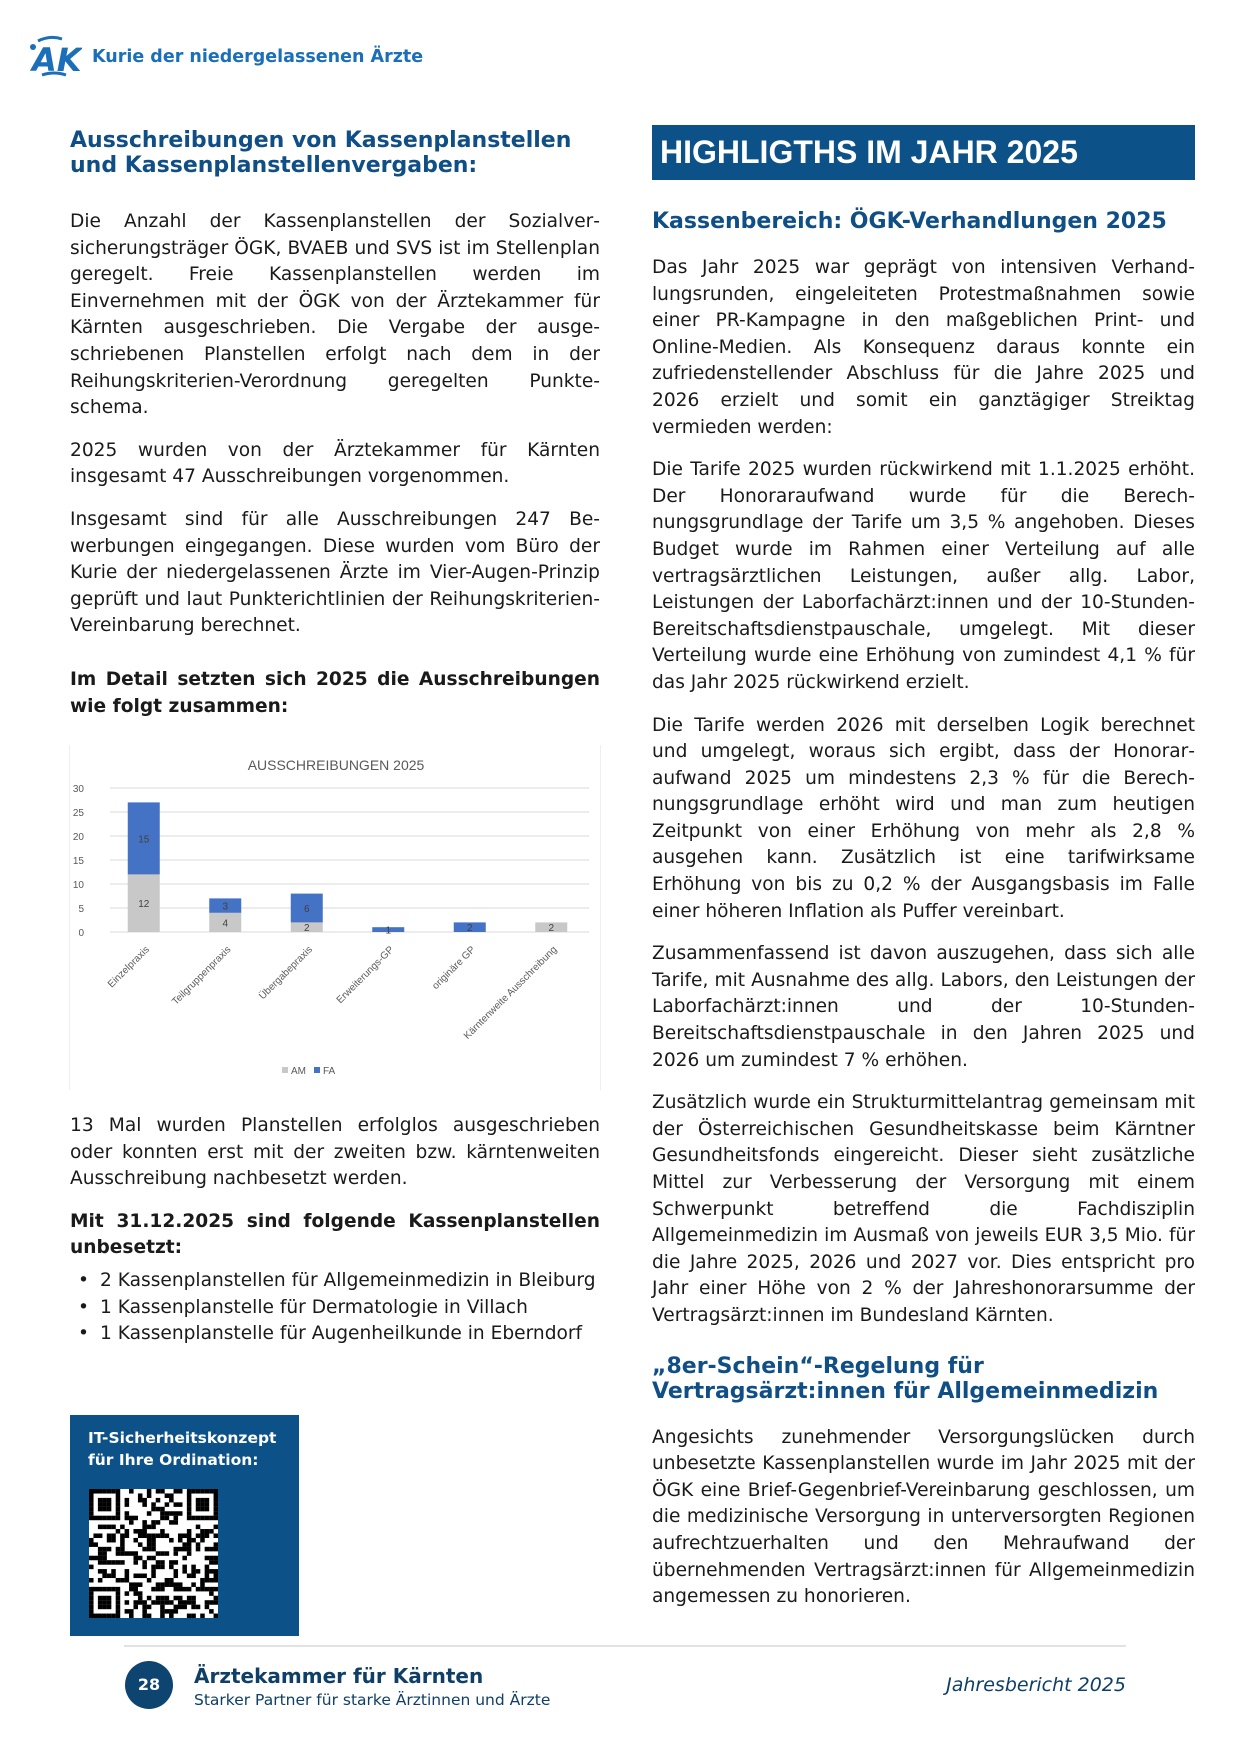 This screenshot has height=1755, width=1241. Describe the element at coordinates (923, 152) in the screenshot. I see `highlights-banner: HIGHLIGTHS IM JAHR 2025` at that location.